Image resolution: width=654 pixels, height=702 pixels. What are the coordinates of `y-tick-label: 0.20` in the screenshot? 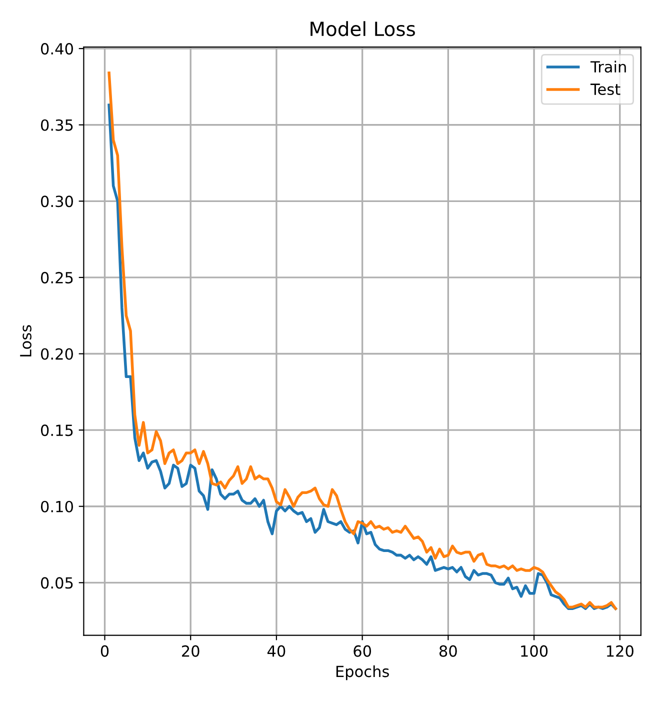 It's located at (56, 354).